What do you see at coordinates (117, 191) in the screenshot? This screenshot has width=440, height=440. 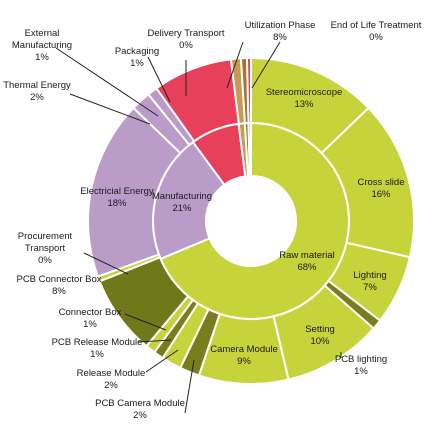 I see `label-electrical-energy-name: Electricial Energy` at bounding box center [117, 191].